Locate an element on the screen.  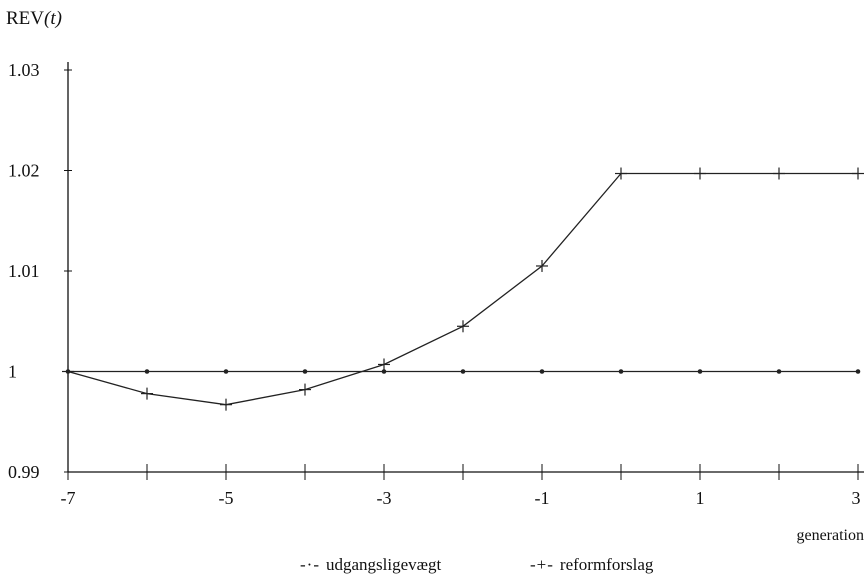
x-tick-label: 3 is located at coordinates (856, 498).